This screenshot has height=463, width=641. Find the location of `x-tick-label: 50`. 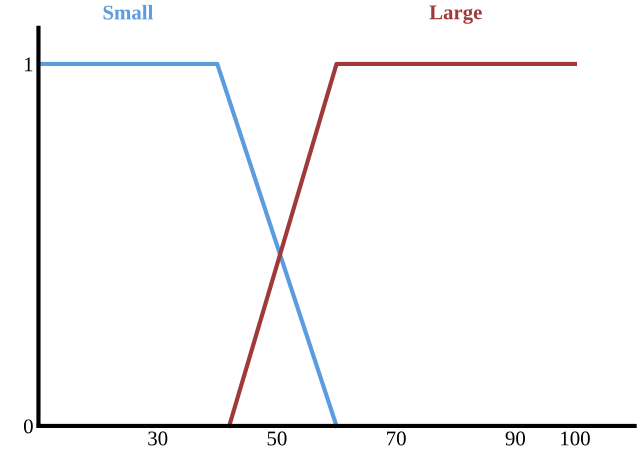

x-tick-label: 50 is located at coordinates (277, 438).